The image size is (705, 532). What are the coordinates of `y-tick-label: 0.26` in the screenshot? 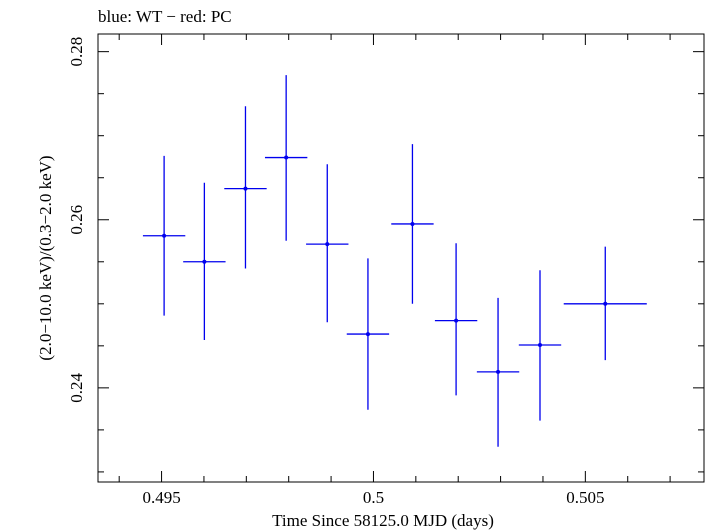 It's located at (76, 220).